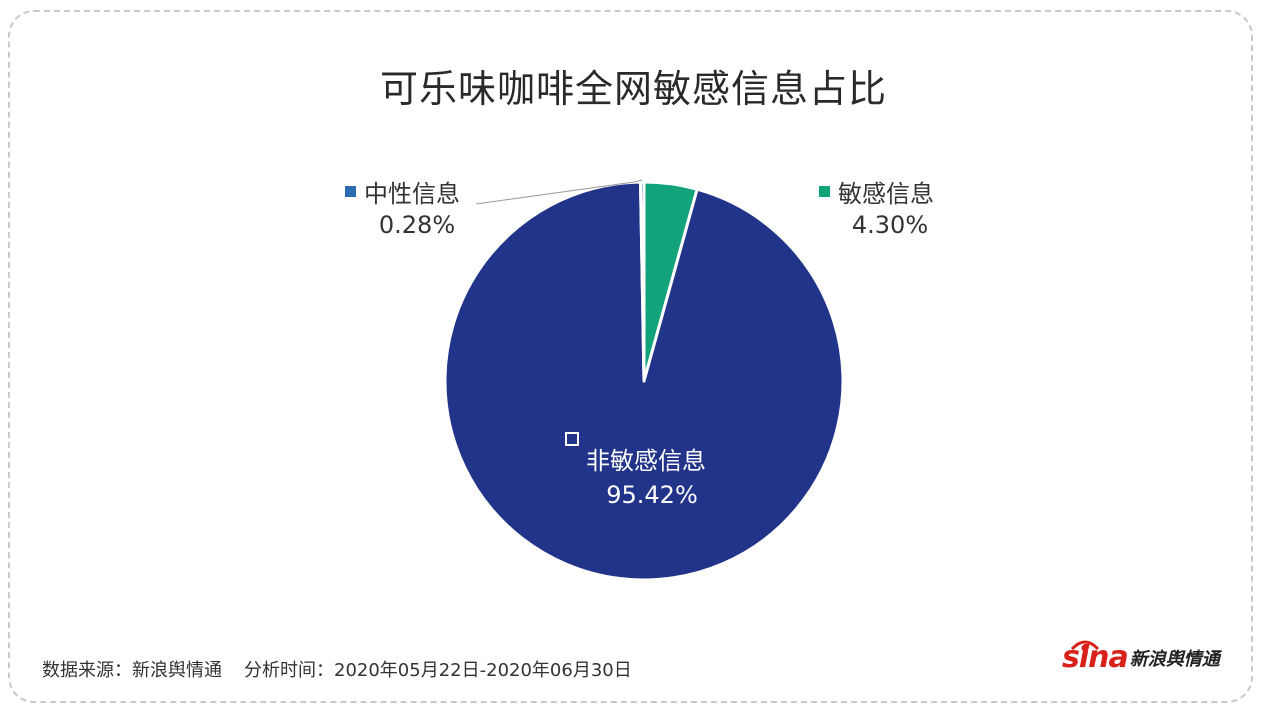 Image resolution: width=1267 pixels, height=713 pixels. Describe the element at coordinates (1174, 659) in the screenshot. I see `logo-text: 新浪舆情通` at that location.